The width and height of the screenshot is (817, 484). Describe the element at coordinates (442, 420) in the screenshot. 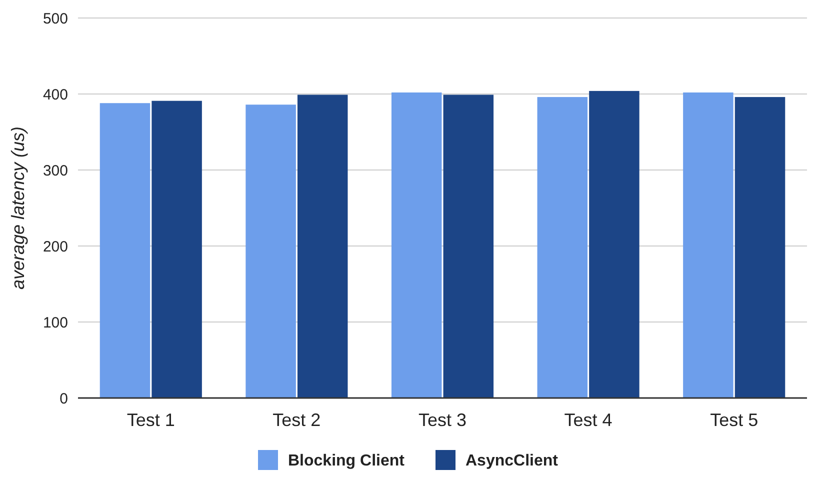

I see `x-tick-label: Test 3` at that location.